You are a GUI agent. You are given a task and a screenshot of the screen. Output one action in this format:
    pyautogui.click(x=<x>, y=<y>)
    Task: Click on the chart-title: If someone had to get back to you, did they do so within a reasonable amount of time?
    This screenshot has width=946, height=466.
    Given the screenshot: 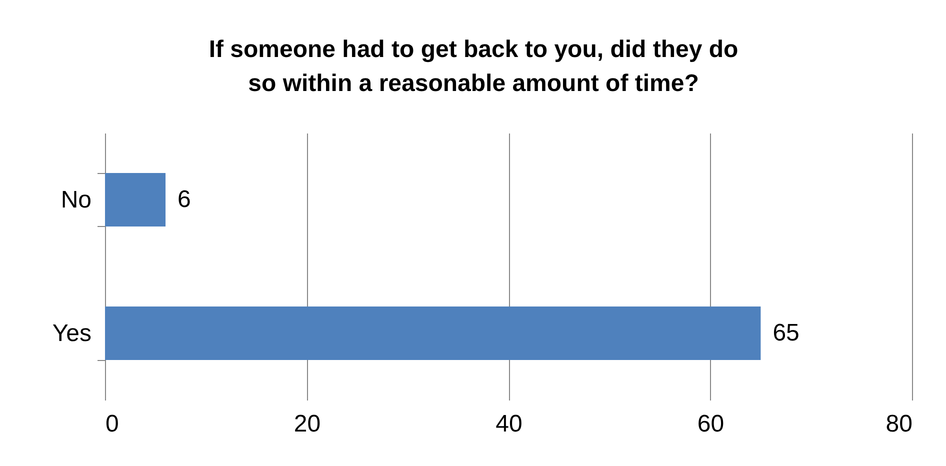 What is the action you would take?
    pyautogui.click(x=473, y=66)
    